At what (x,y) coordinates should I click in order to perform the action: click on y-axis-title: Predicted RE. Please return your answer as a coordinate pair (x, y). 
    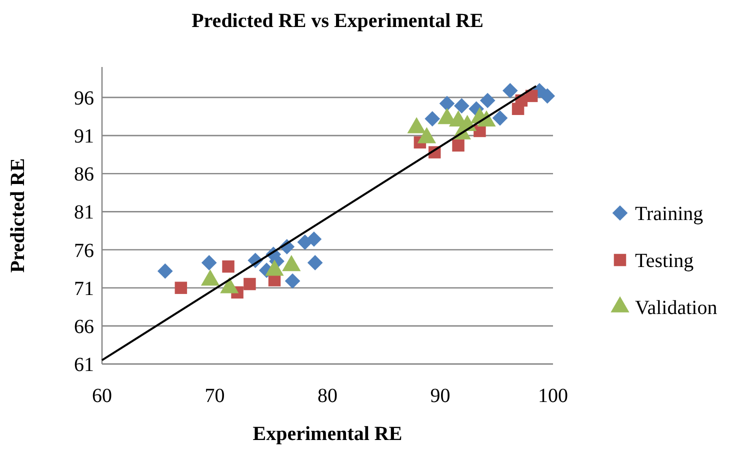
    Looking at the image, I should click on (18, 215).